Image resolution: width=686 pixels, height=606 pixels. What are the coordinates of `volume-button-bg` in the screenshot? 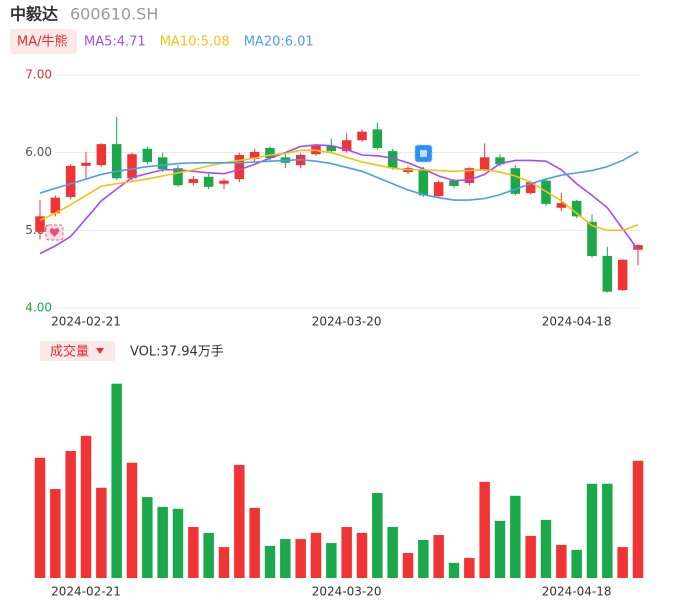 It's located at (77, 351).